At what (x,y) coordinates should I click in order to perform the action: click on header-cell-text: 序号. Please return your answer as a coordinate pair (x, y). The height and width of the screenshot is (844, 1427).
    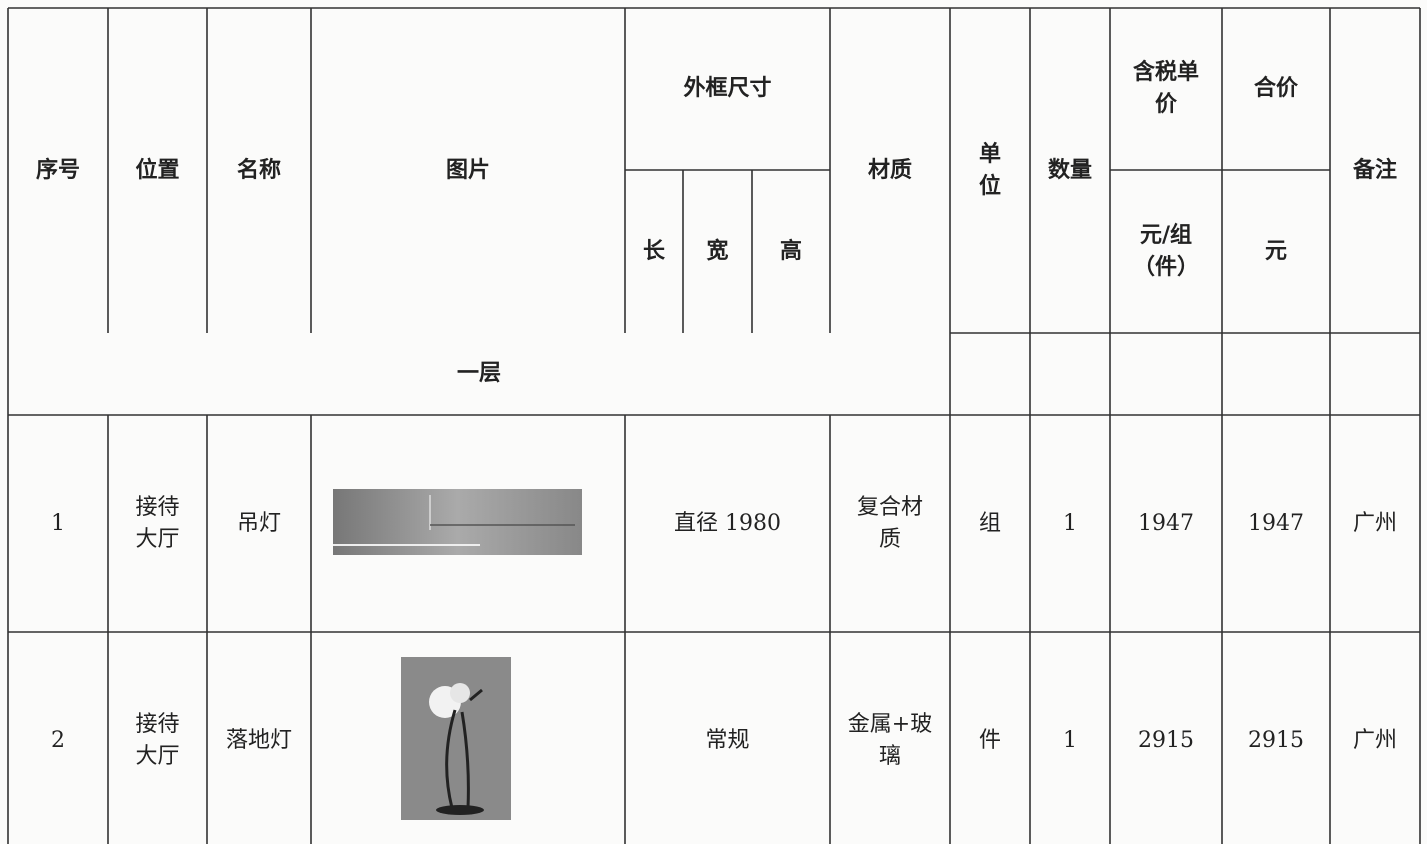
    Looking at the image, I should click on (57, 170).